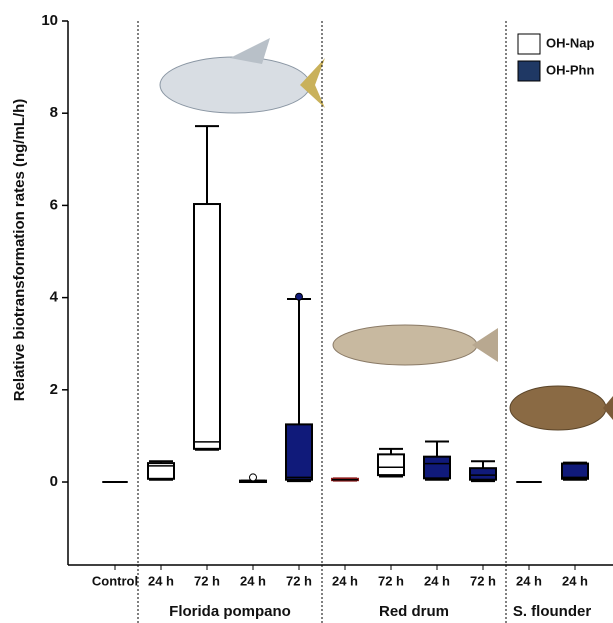 This screenshot has height=623, width=613. What do you see at coordinates (561, 408) in the screenshot?
I see `fish-flounder` at bounding box center [561, 408].